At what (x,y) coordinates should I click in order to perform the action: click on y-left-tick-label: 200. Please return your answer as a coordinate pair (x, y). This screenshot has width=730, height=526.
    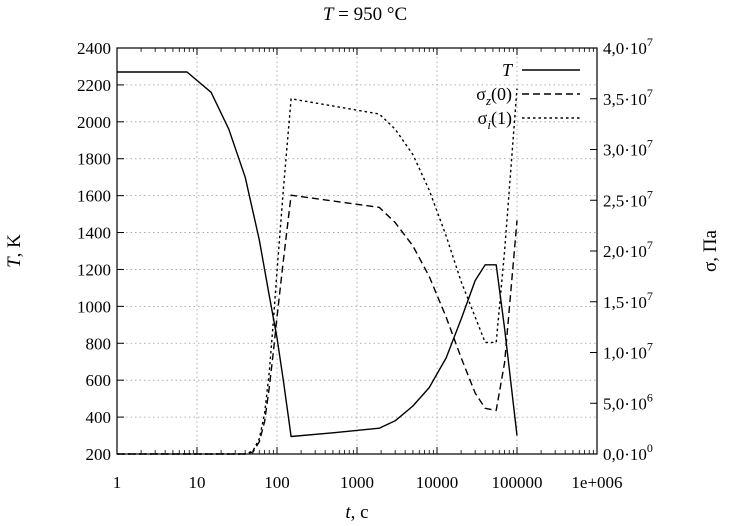
    Looking at the image, I should click on (99, 454).